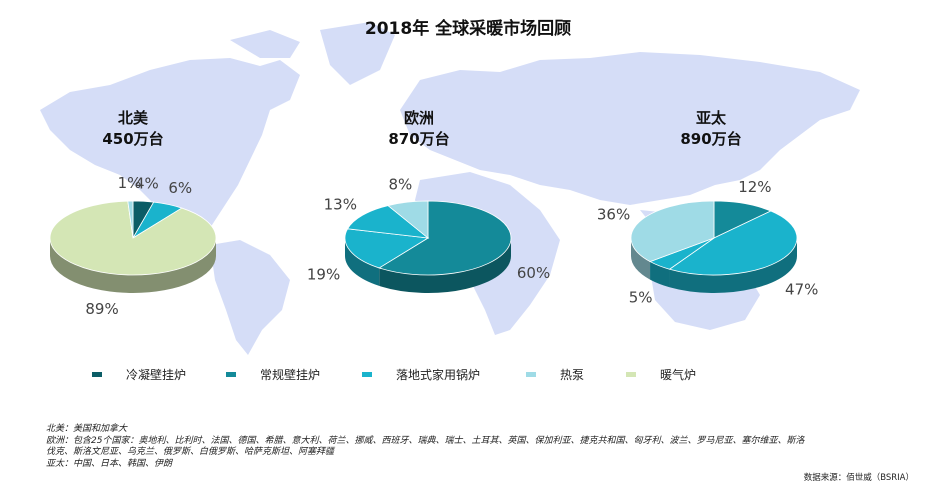 The width and height of the screenshot is (936, 502). What do you see at coordinates (858, 478) in the screenshot?
I see `data-source: 数据来源：佰世威（BSRIA）` at bounding box center [858, 478].